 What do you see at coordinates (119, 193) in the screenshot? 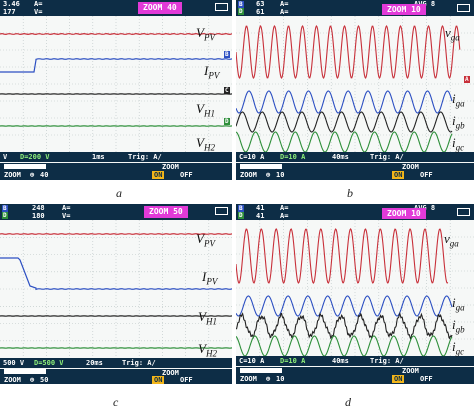
I see `caption-a: a` at bounding box center [119, 193].